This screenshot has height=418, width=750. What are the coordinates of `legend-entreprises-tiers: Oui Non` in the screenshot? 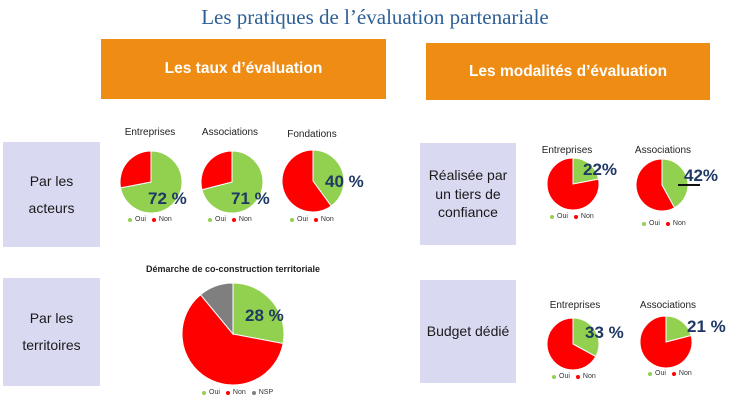 It's located at (572, 216).